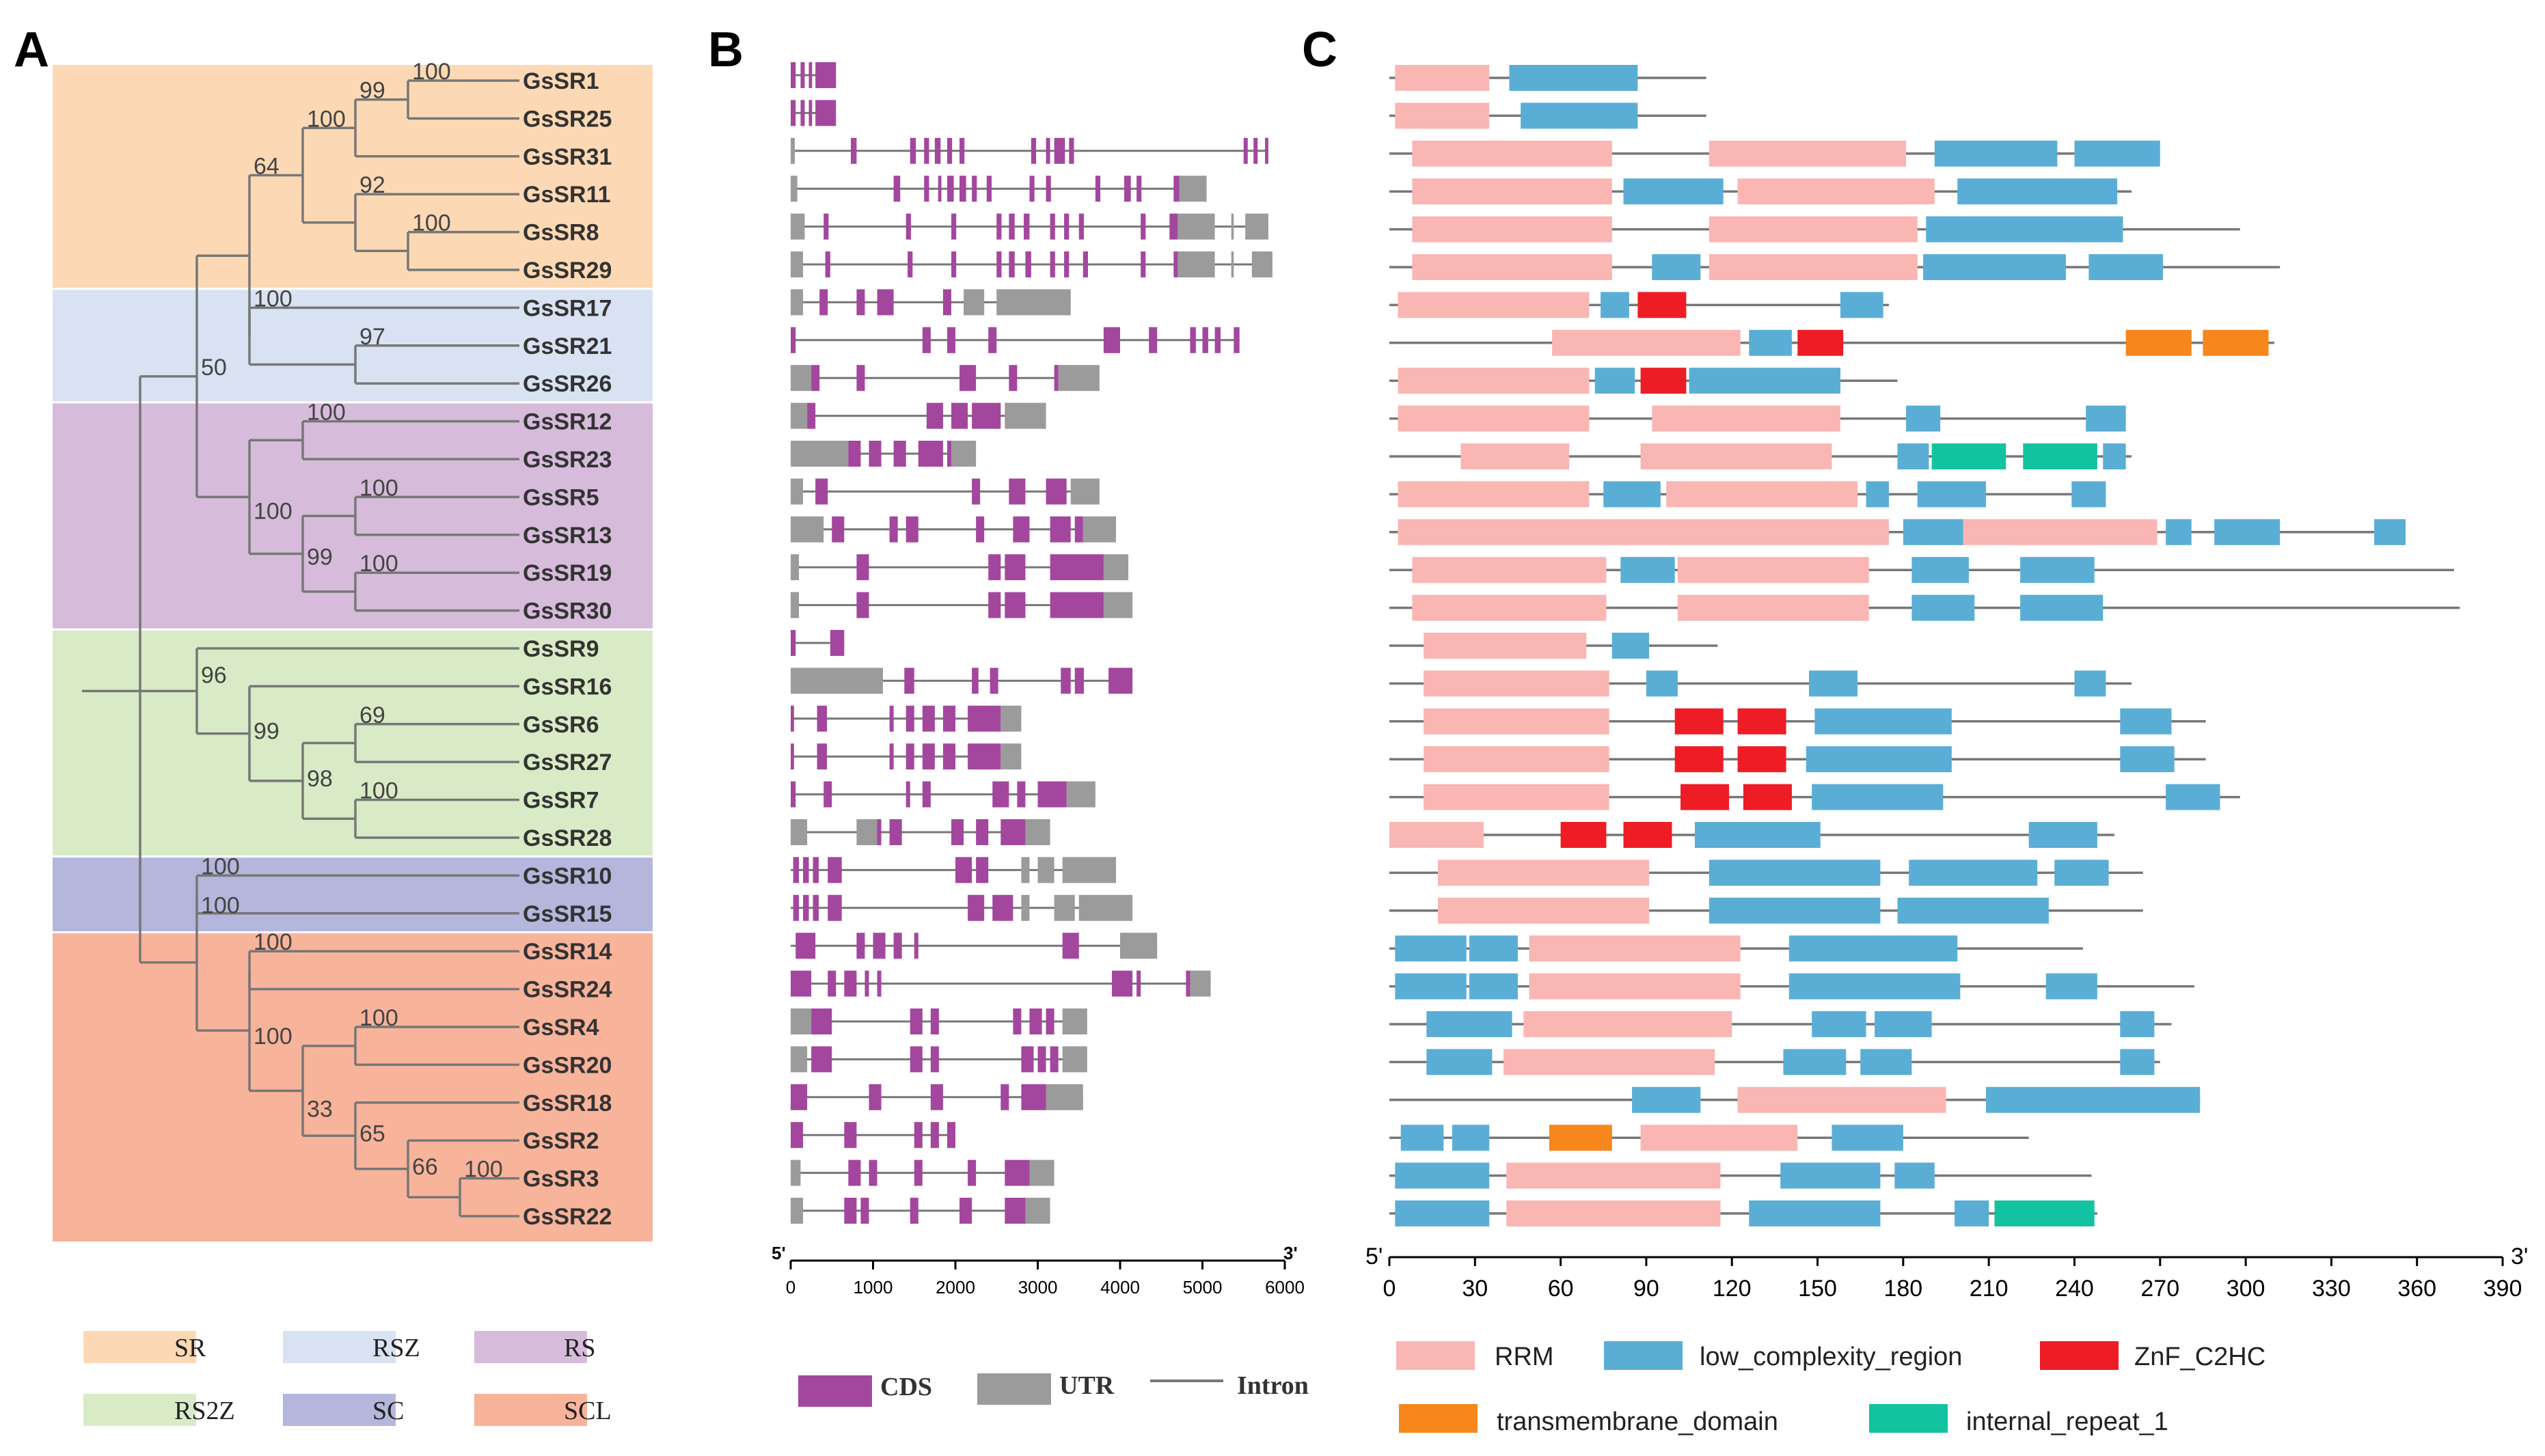  Describe the element at coordinates (388, 1411) in the screenshot. I see `legend-label-sc: SC` at that location.